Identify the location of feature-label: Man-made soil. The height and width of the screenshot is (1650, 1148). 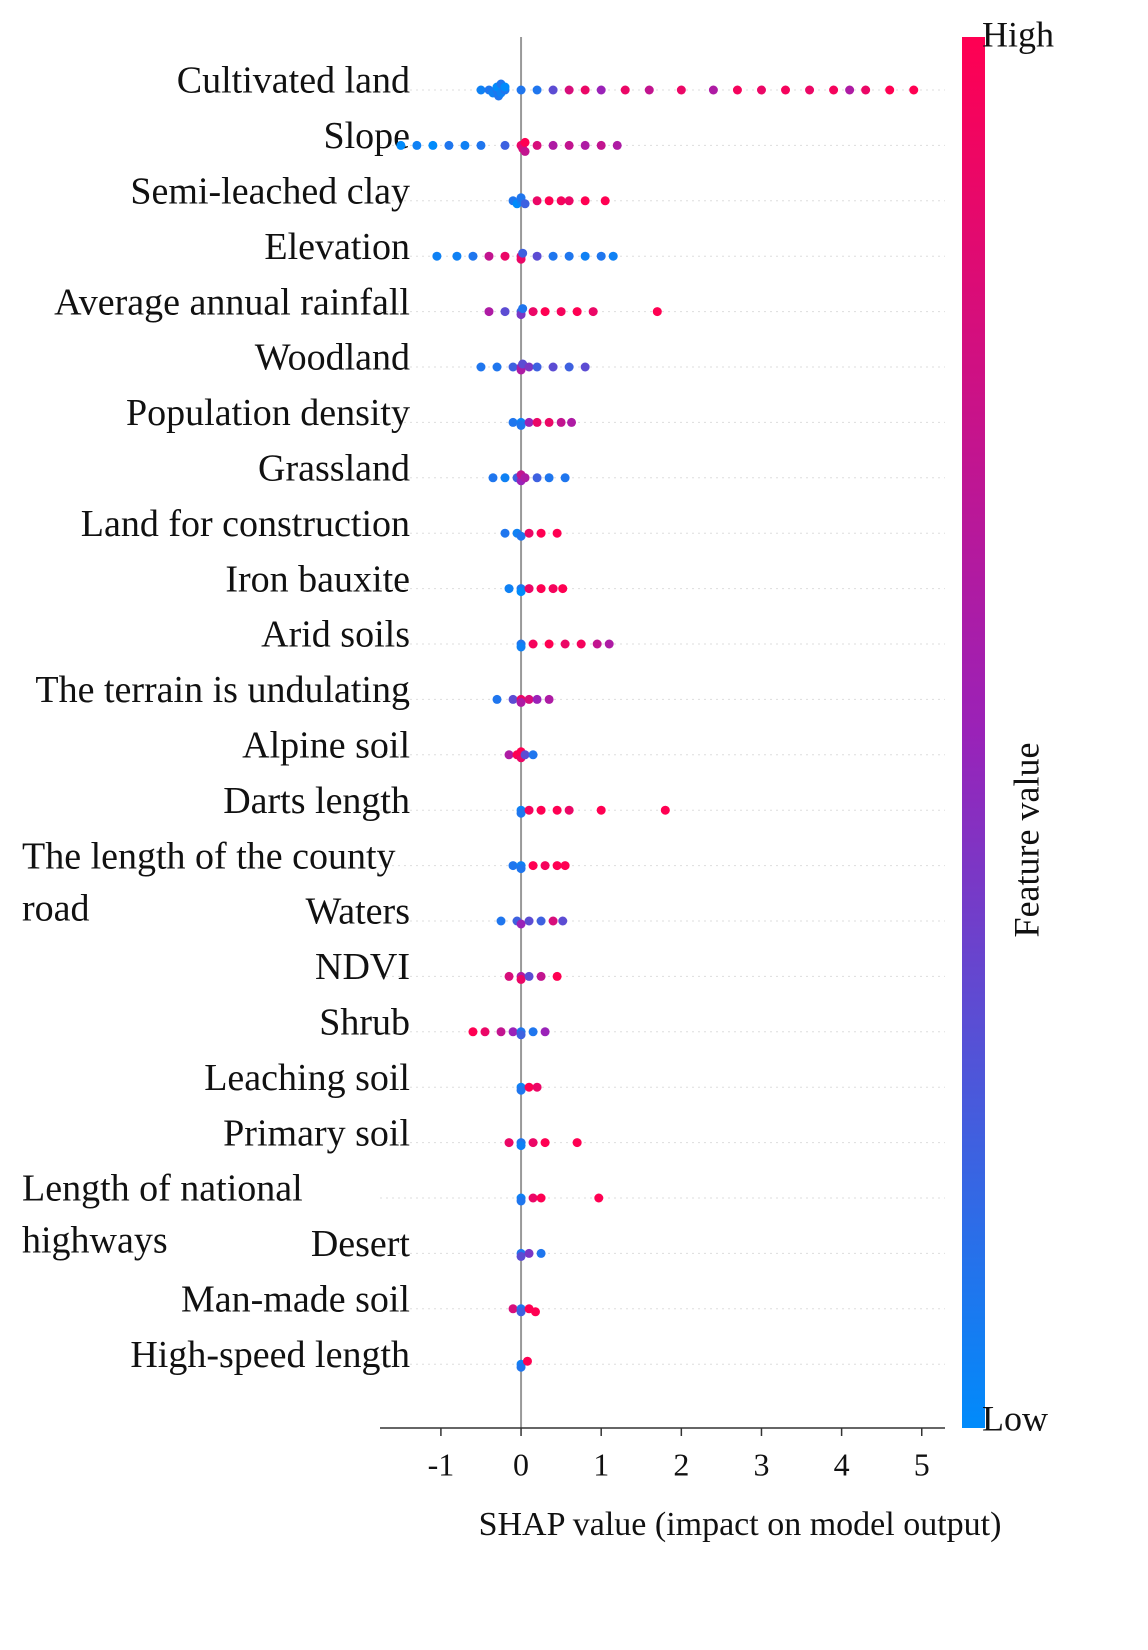
(295, 1300).